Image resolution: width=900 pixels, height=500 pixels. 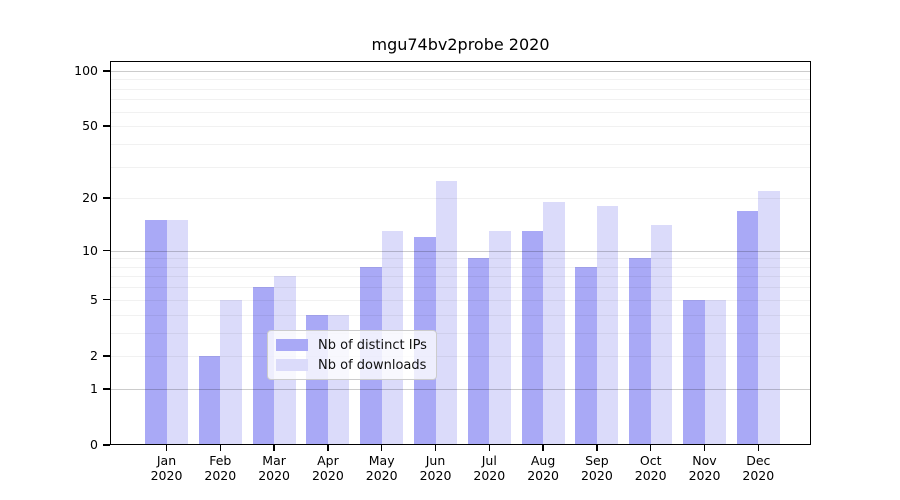 I want to click on x-tick-year-jul: 2020, so click(x=489, y=475).